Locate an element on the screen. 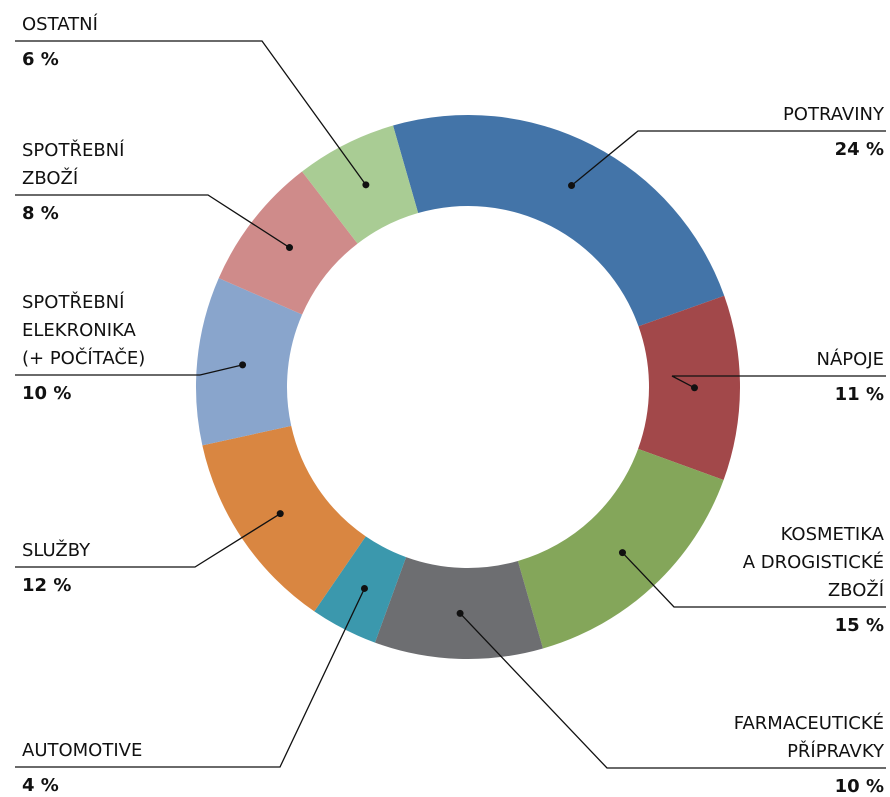  segment-label: SPOTŘEBNÍ ELEKRONIKA (+ POČÍTAČE) is located at coordinates (84, 330).